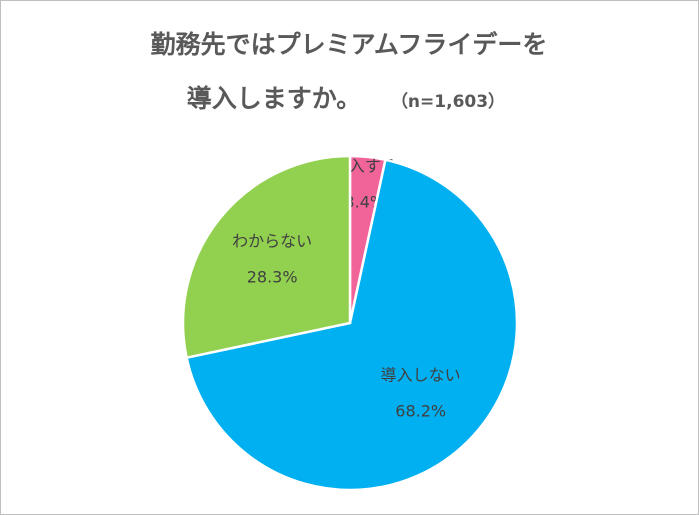 The height and width of the screenshot is (515, 699). Describe the element at coordinates (421, 375) in the screenshot. I see `slice-label: 導入しない` at that location.